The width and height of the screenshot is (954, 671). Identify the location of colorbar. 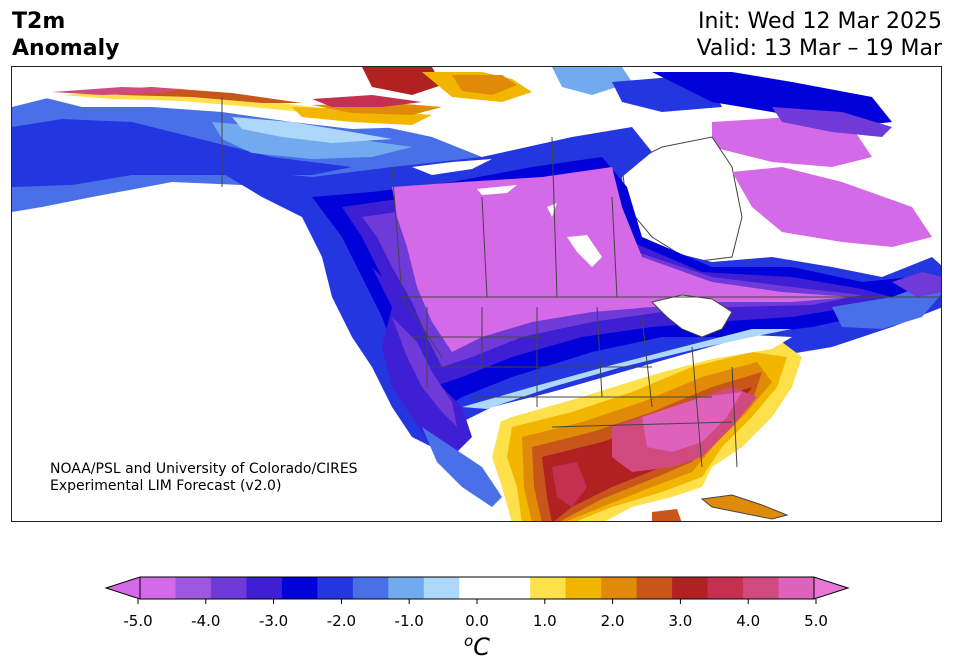
(477, 590).